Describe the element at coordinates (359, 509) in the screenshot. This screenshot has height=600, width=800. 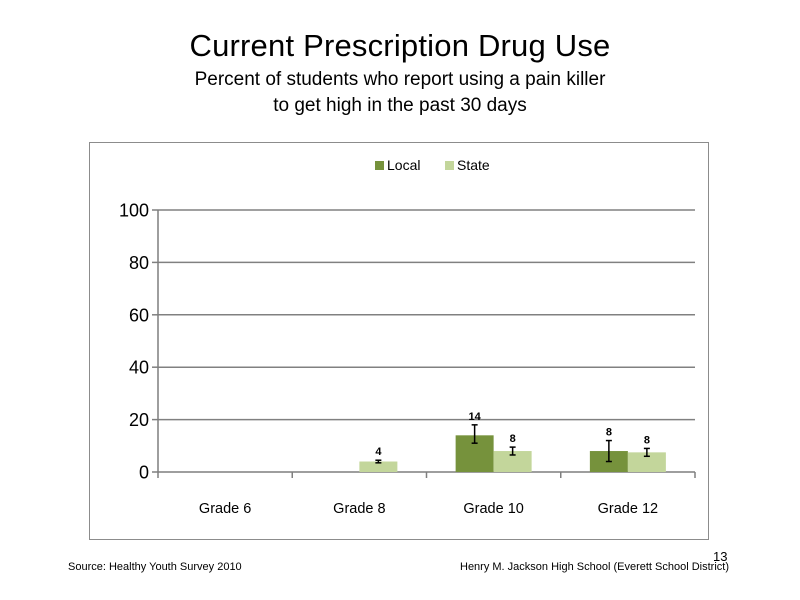
I see `category-label: Grade 8` at that location.